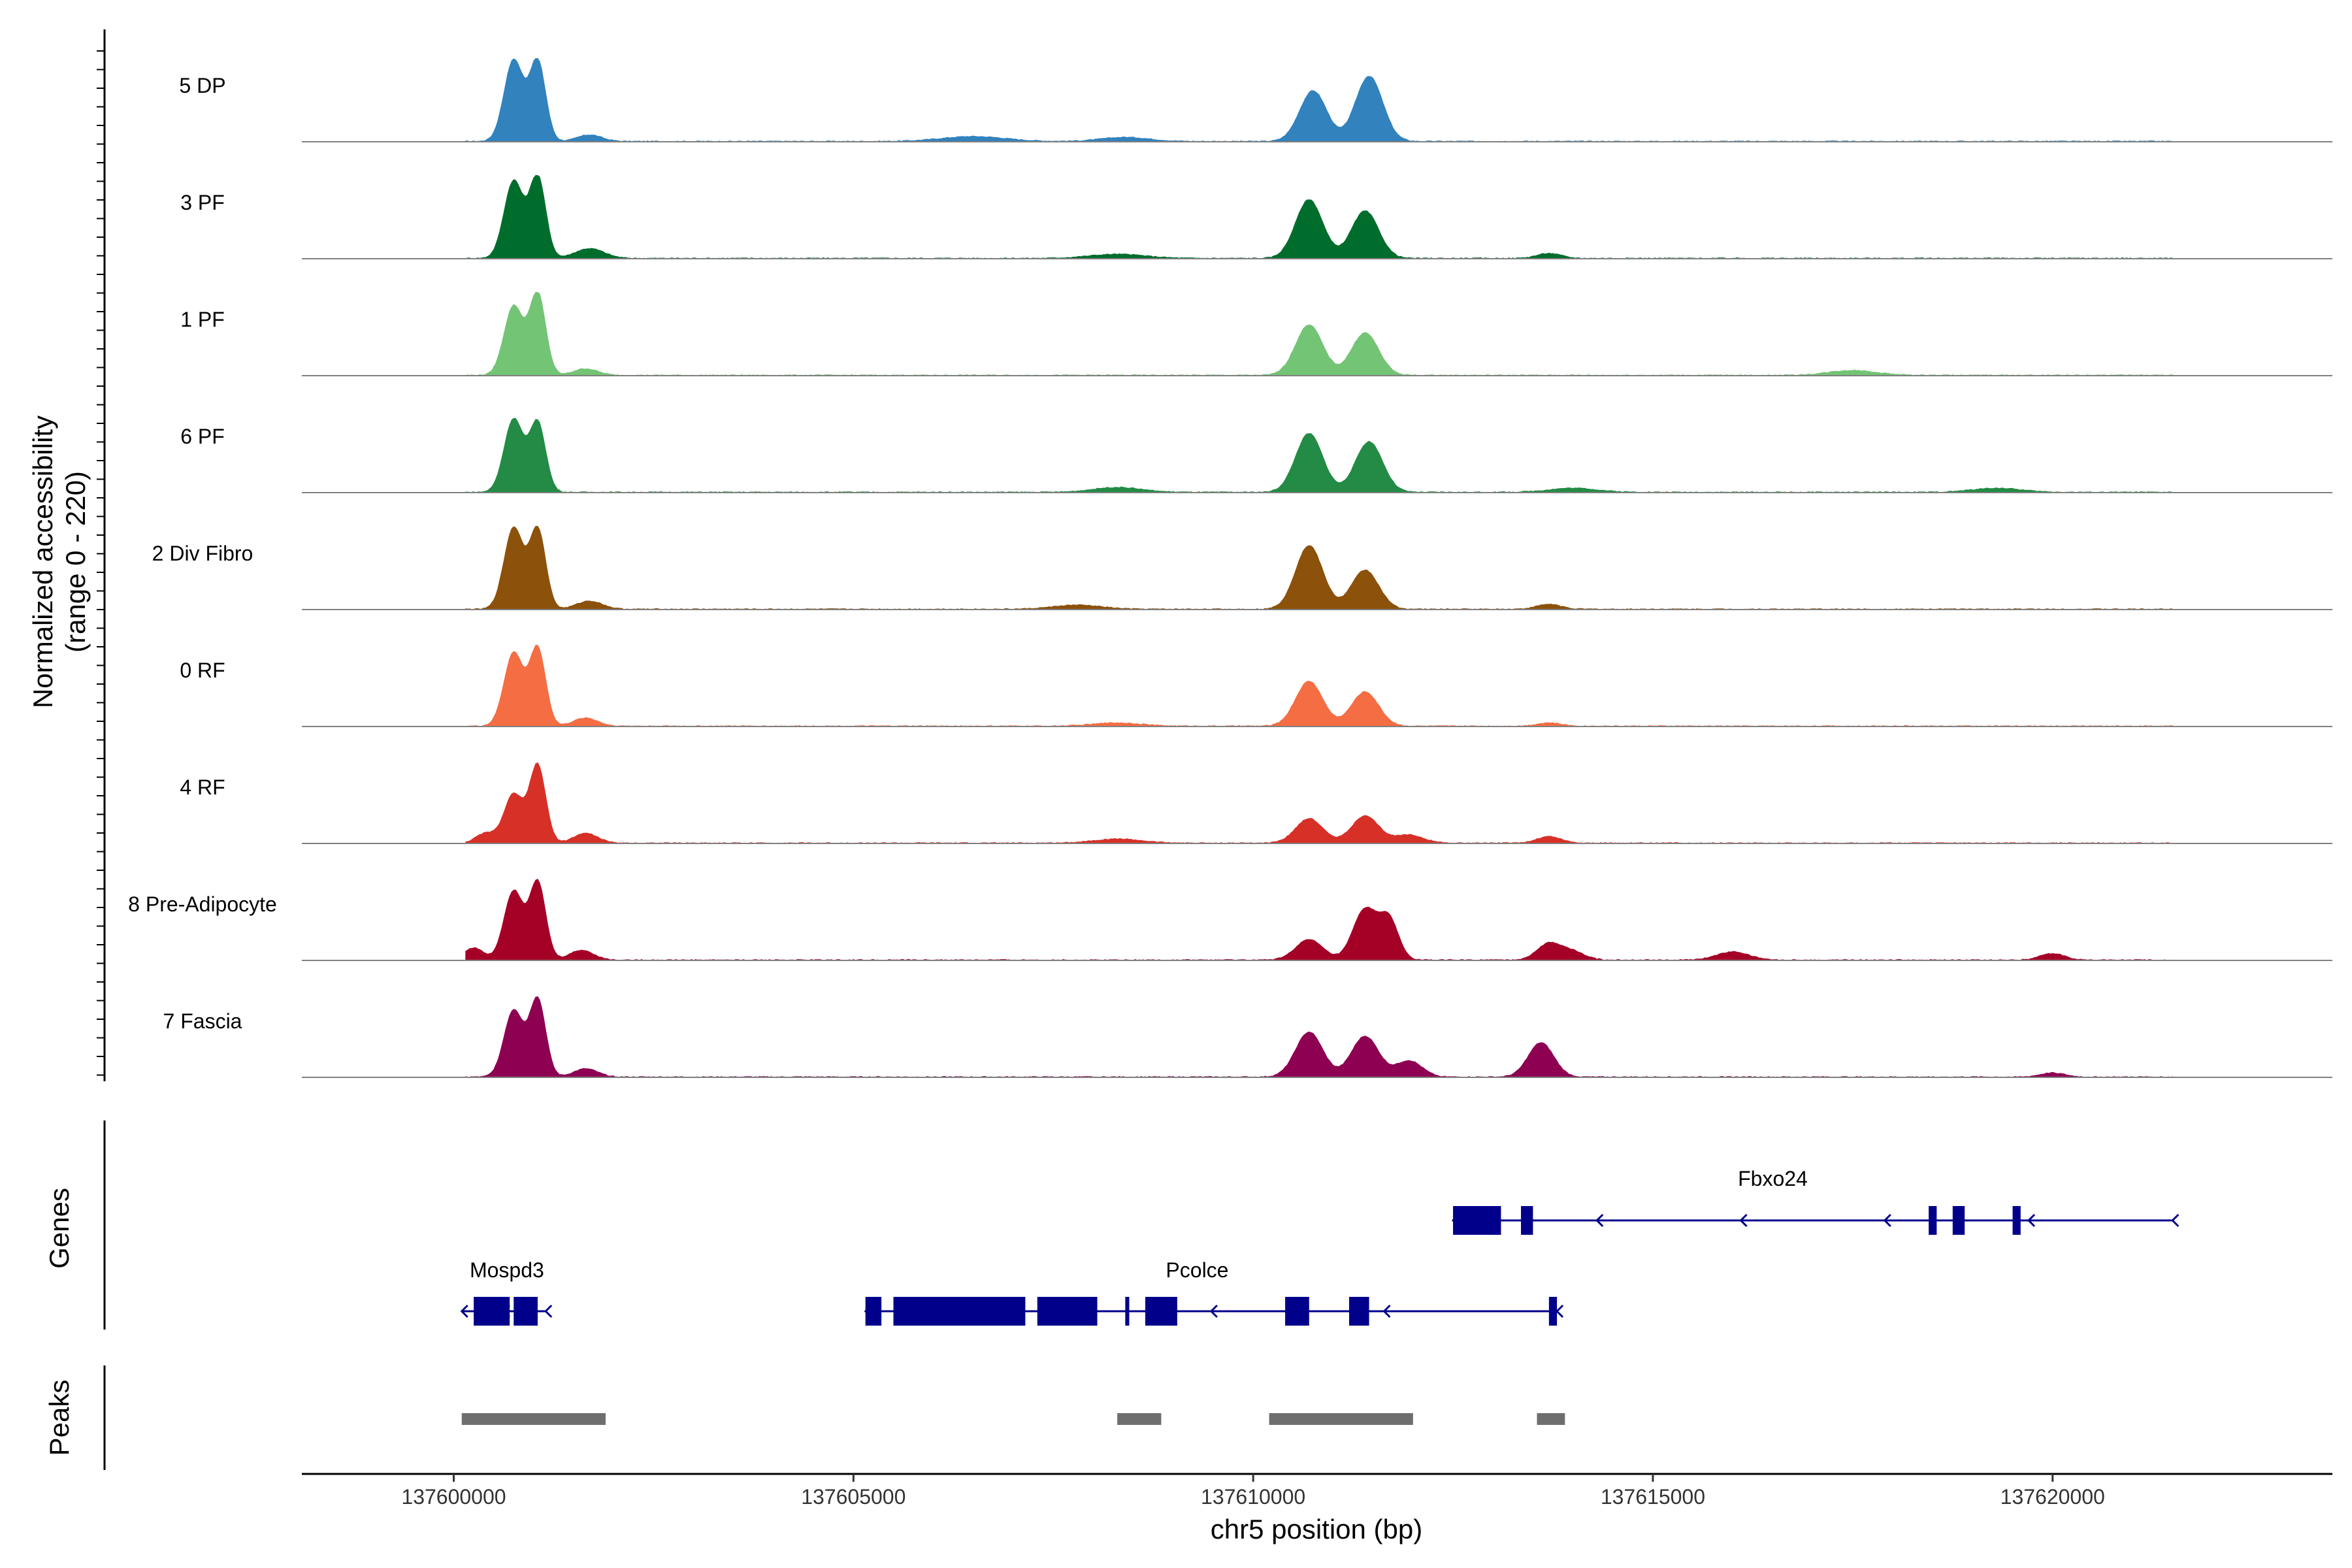 Image resolution: width=2352 pixels, height=1568 pixels. I want to click on x-tick-label: 137620000, so click(2053, 1497).